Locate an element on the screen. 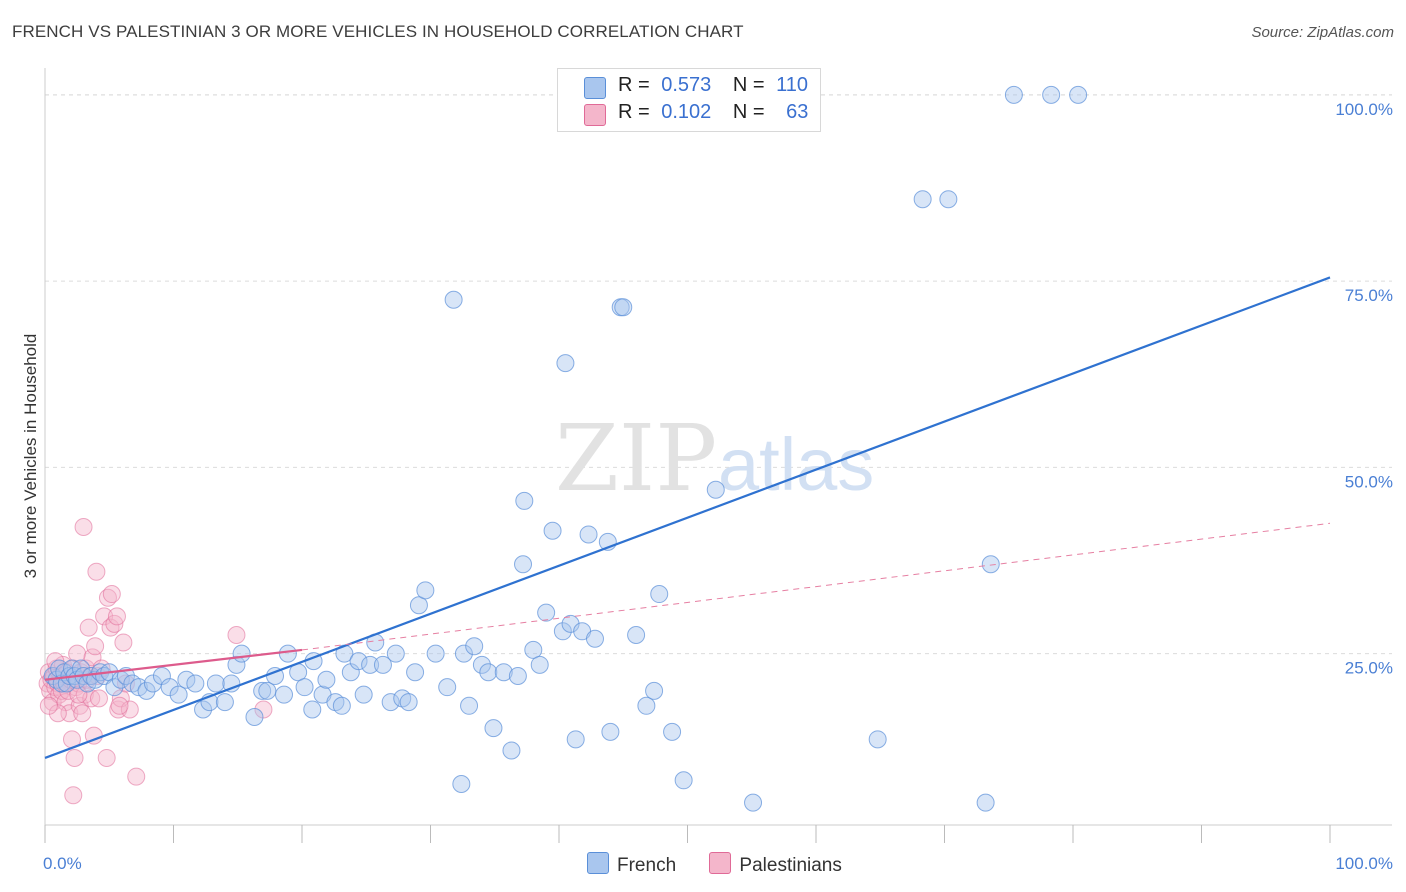 The height and width of the screenshot is (892, 1406). watermark: ZIP atlas is located at coordinates (714, 458).